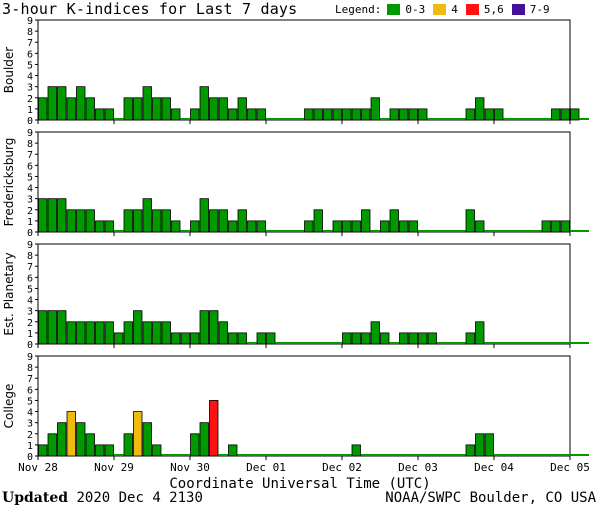 The image size is (600, 510). What do you see at coordinates (415, 9) in the screenshot?
I see `legend-item-label: 0-3` at bounding box center [415, 9].